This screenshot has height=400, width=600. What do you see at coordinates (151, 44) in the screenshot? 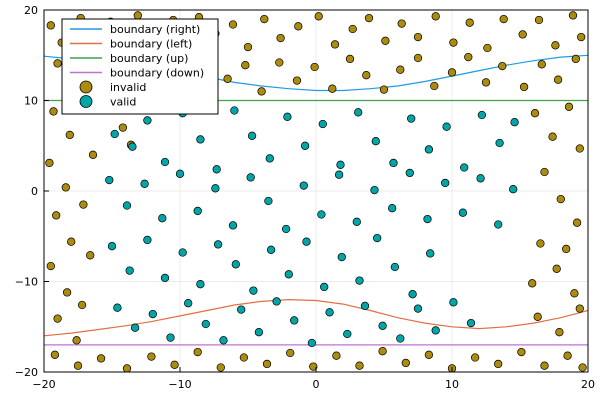
I see `legend-label: boundary (left)` at bounding box center [151, 44].